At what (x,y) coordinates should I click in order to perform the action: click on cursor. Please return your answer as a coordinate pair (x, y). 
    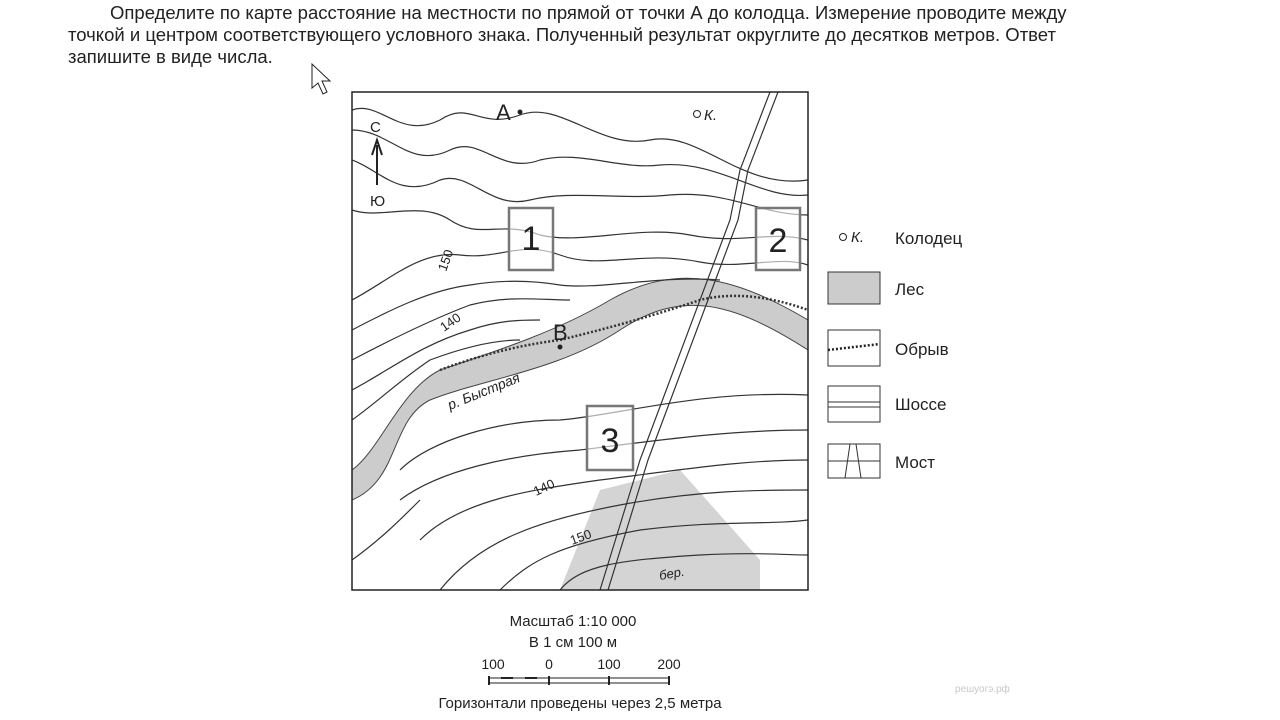
    Looking at the image, I should click on (321, 78).